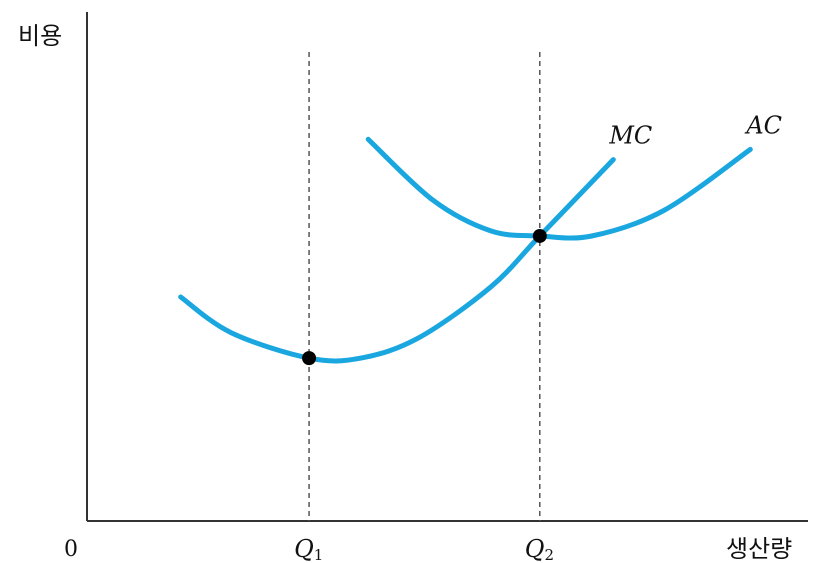 The width and height of the screenshot is (813, 563). I want to click on mc-label: MC, so click(630, 136).